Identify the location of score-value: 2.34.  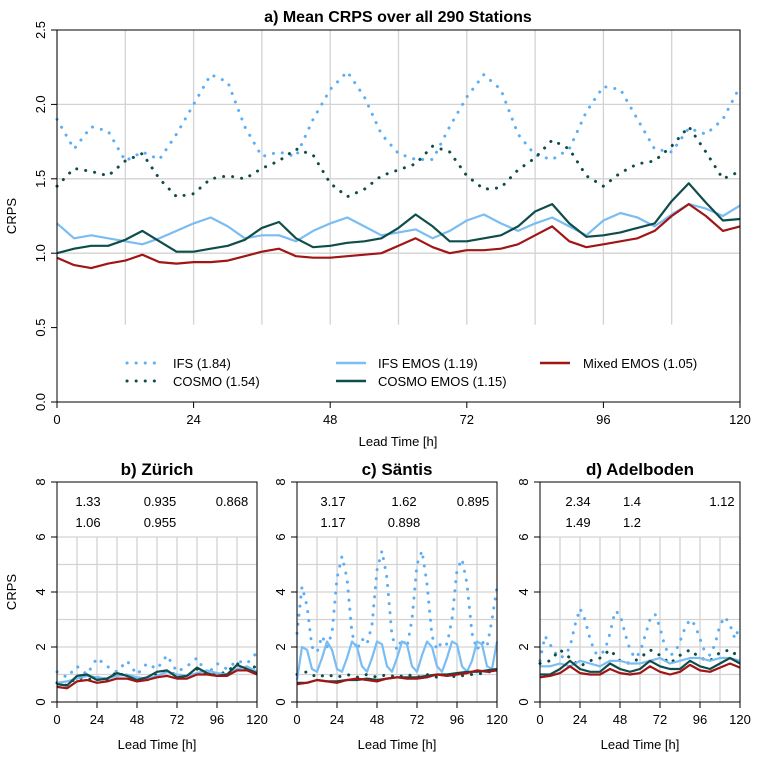
(577, 501).